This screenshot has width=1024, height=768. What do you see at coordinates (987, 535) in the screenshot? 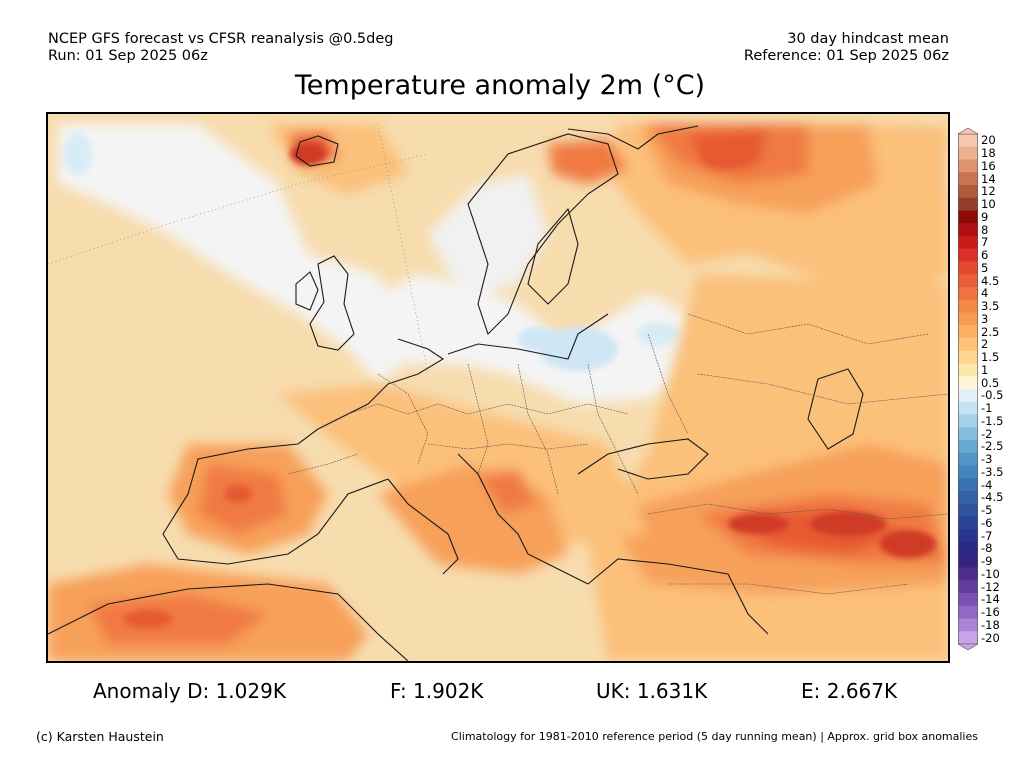
I see `colorbar-label: -7` at bounding box center [987, 535].